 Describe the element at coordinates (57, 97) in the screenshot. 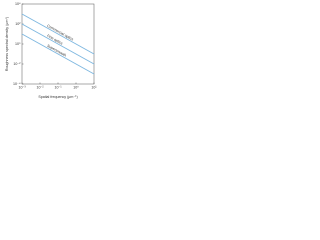

I see `x-axis-title: Spatial frequency (μm⁻¹)` at that location.